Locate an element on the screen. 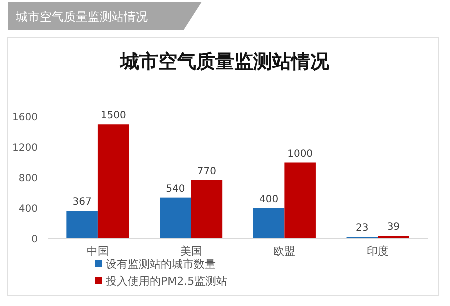 This screenshot has height=306, width=450. x-tick-label: 印度 is located at coordinates (378, 251).